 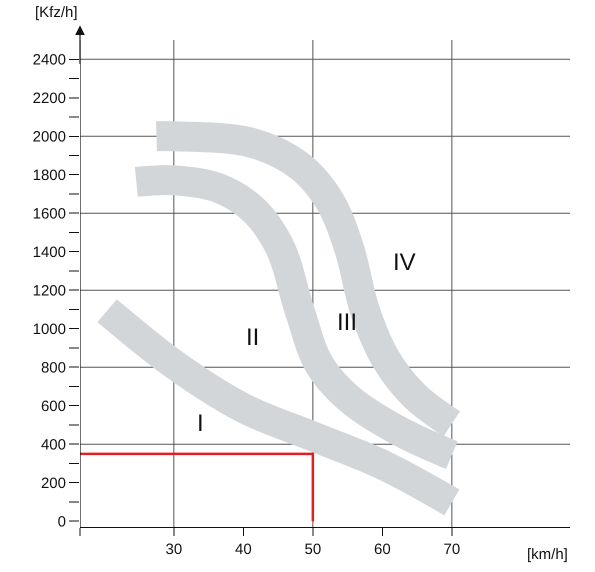 What do you see at coordinates (49, 60) in the screenshot?
I see `y-tick-label: 2400` at bounding box center [49, 60].